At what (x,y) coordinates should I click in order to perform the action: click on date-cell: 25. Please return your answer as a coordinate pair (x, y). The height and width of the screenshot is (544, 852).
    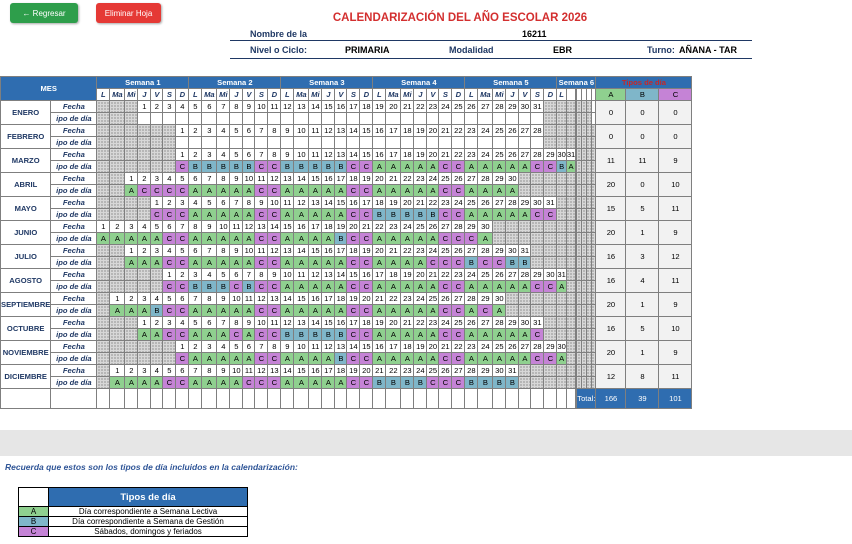
    Looking at the image, I should click on (499, 130).